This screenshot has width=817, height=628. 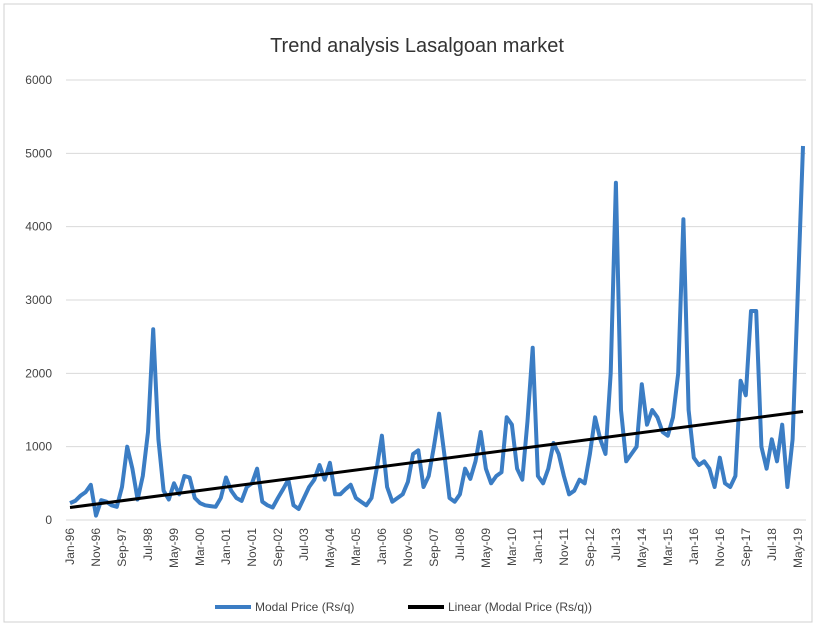 I want to click on x-tick-label: Mar-05, so click(x=356, y=547).